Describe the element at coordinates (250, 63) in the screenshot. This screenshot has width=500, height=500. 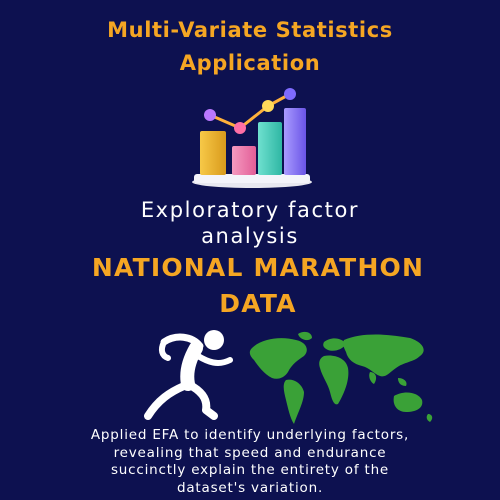
I see `title-line-2: Application` at that location.